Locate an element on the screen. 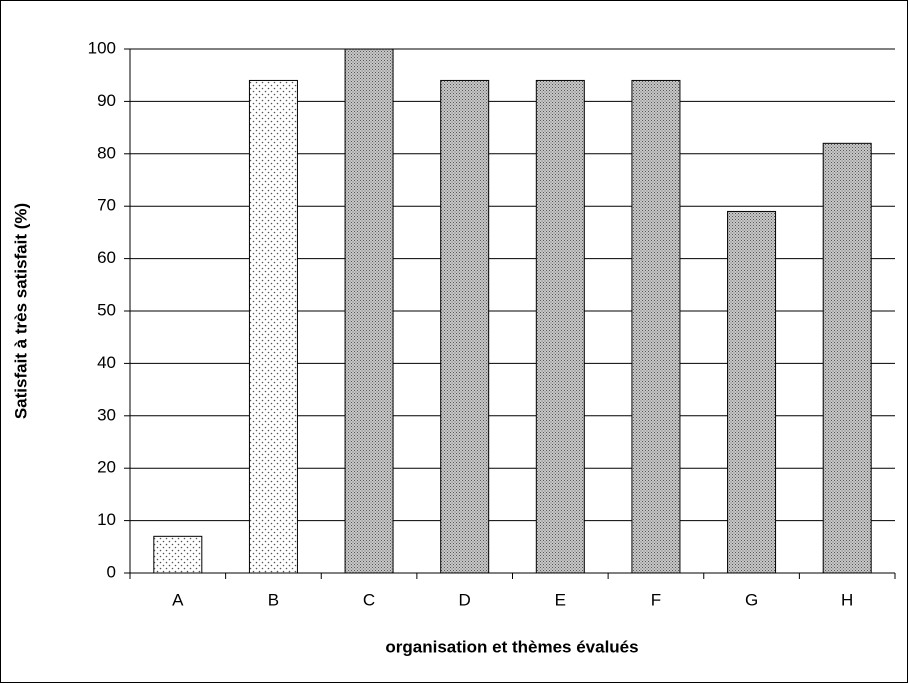 The image size is (910, 684). x-tick-label: F is located at coordinates (656, 599).